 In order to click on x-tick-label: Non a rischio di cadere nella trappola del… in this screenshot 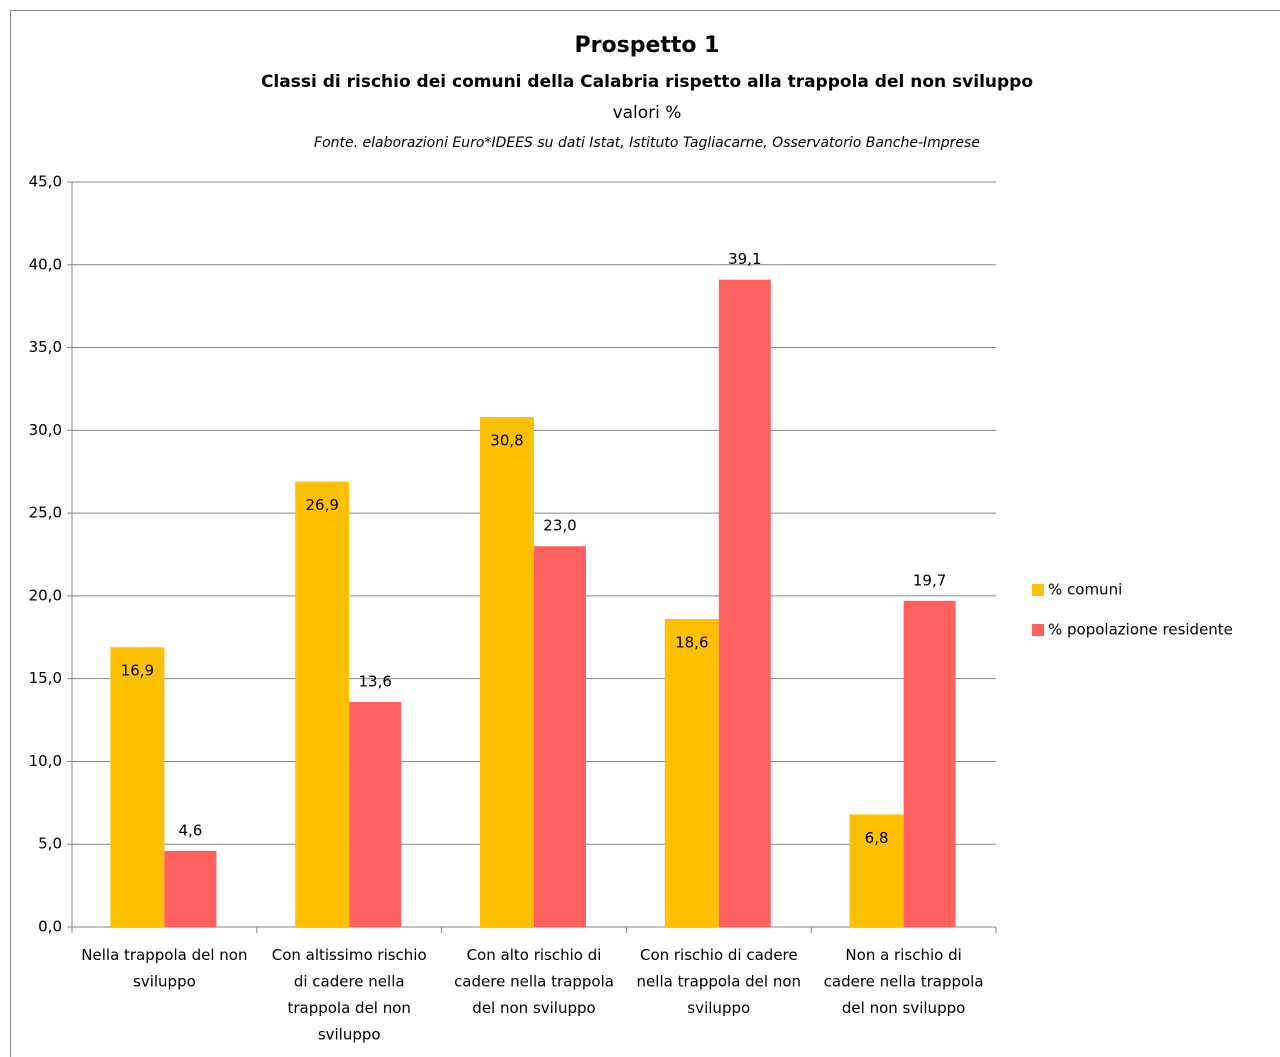, I will do `click(904, 981)`.